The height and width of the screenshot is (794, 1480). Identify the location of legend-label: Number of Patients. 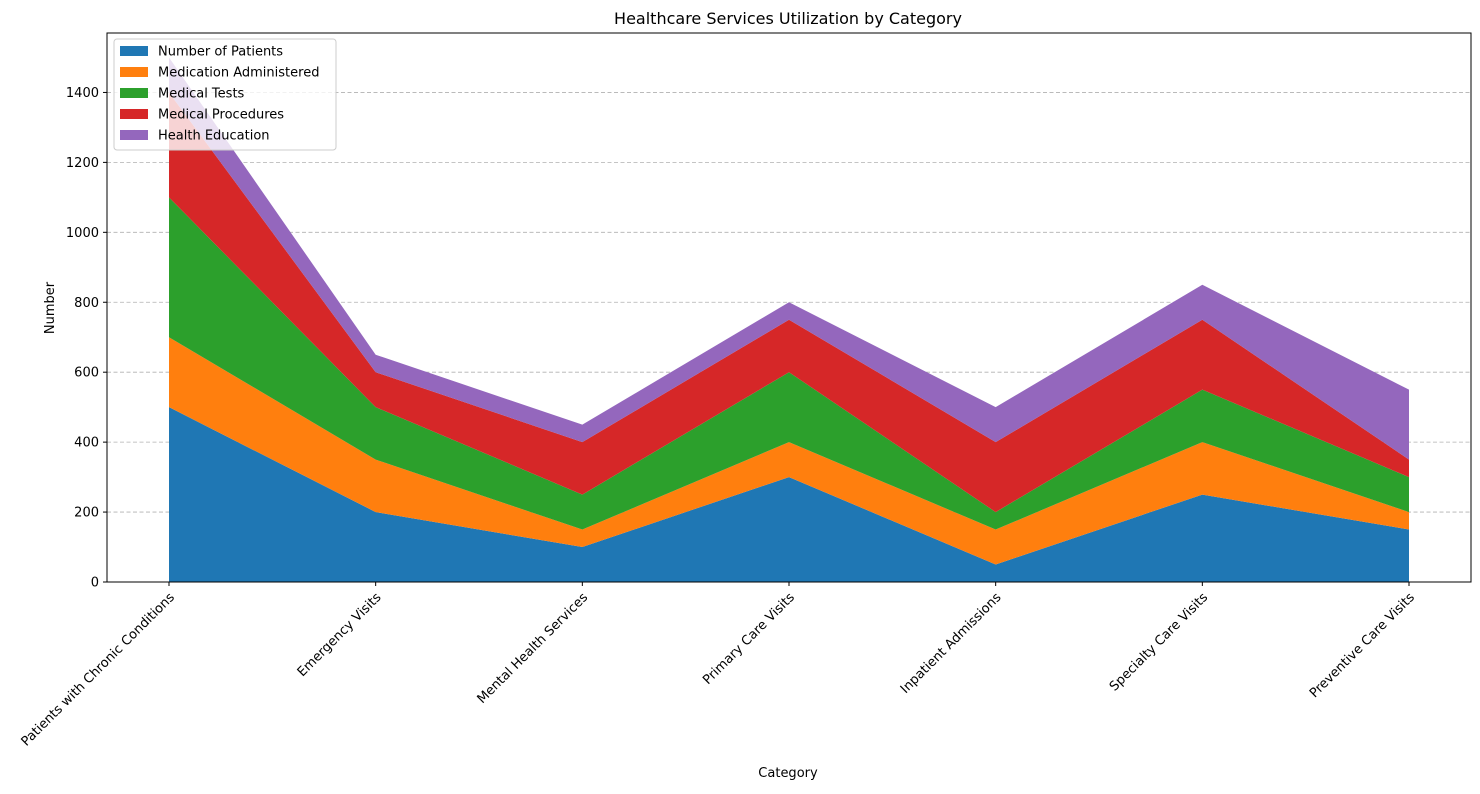
(220, 52).